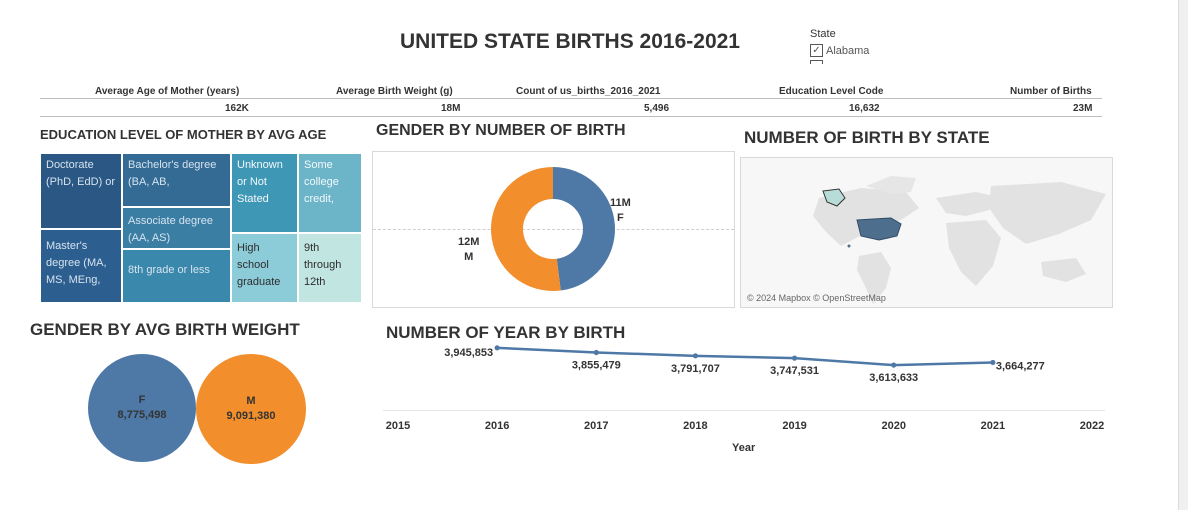  I want to click on donut-label-m: 12M M, so click(468, 250).